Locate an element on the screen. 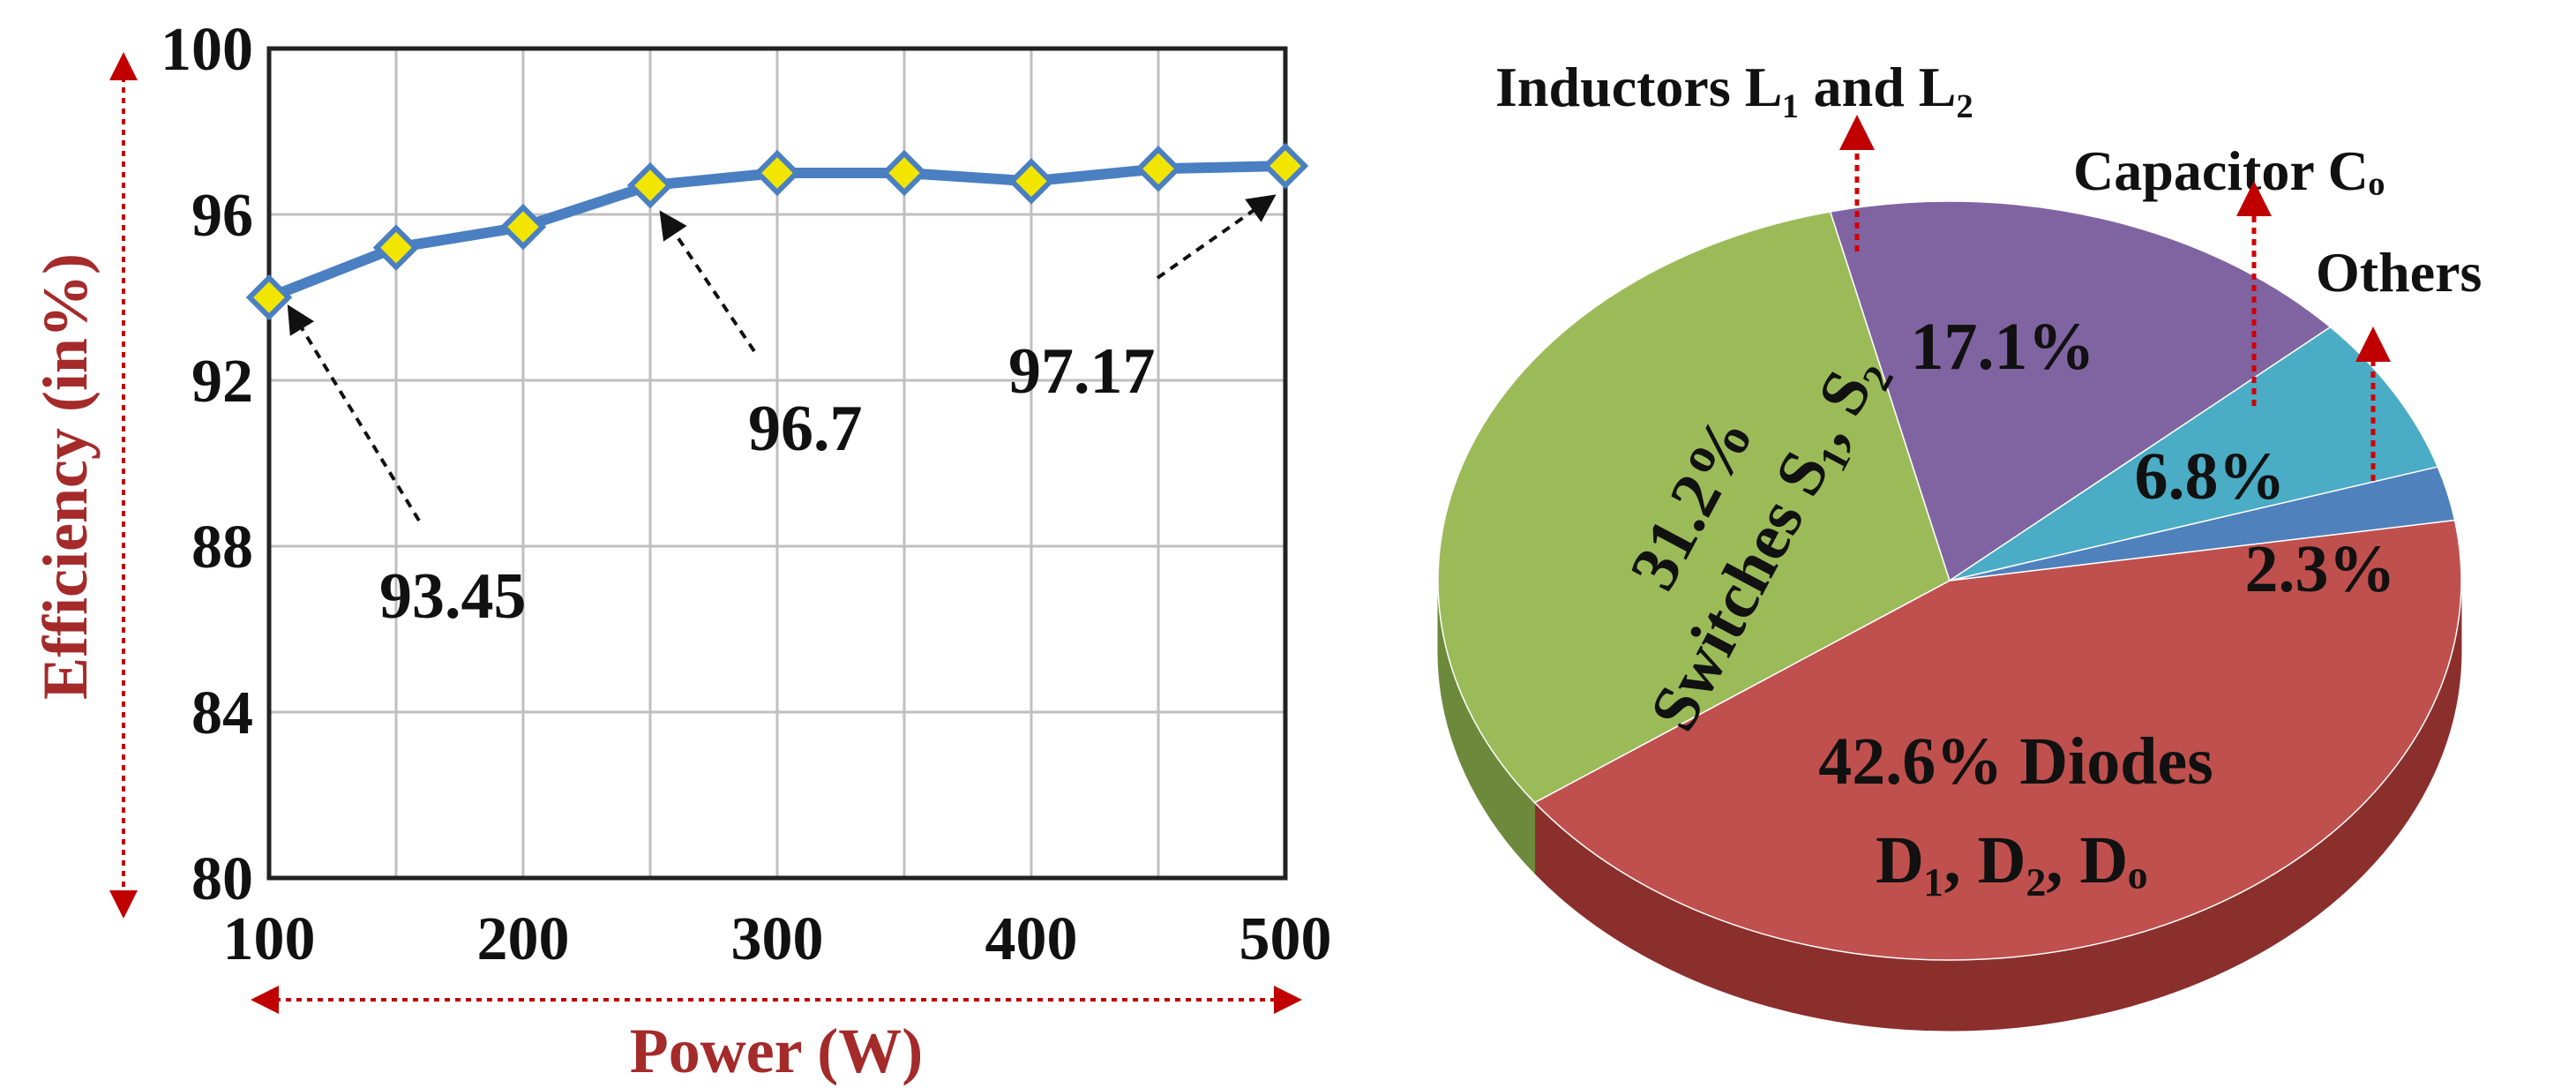 The image size is (2576, 1088). y-tick-label: 80 is located at coordinates (222, 879).